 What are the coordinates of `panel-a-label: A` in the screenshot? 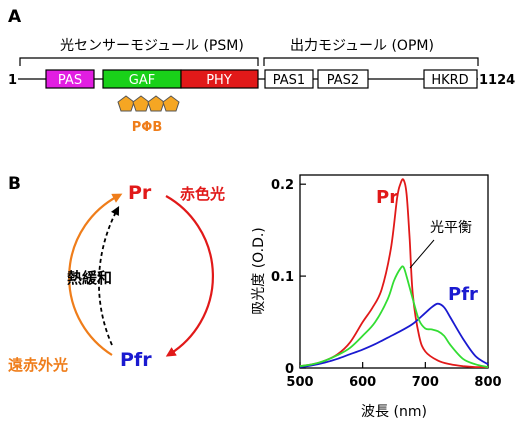 It's located at (15, 17).